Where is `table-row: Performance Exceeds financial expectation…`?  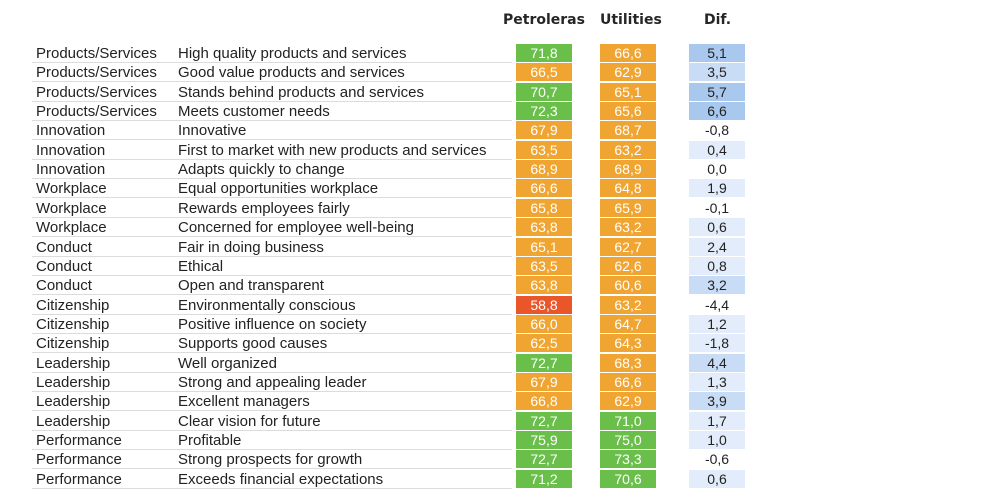
table-row: Performance Exceeds financial expectation… is located at coordinates (272, 479).